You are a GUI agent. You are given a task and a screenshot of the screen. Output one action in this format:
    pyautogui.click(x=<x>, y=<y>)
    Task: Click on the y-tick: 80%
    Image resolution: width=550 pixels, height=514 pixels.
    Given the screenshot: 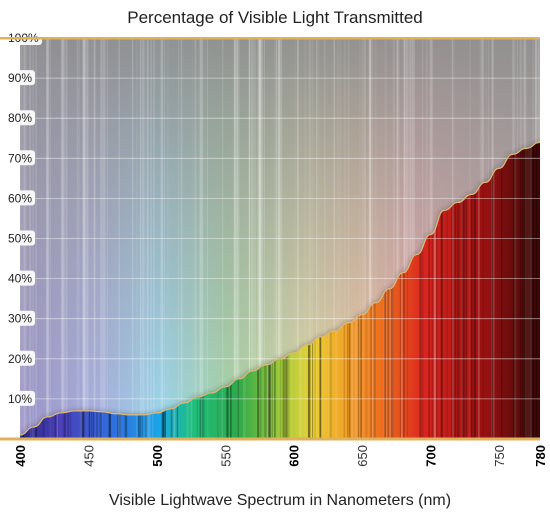 What is the action you would take?
    pyautogui.click(x=19, y=118)
    